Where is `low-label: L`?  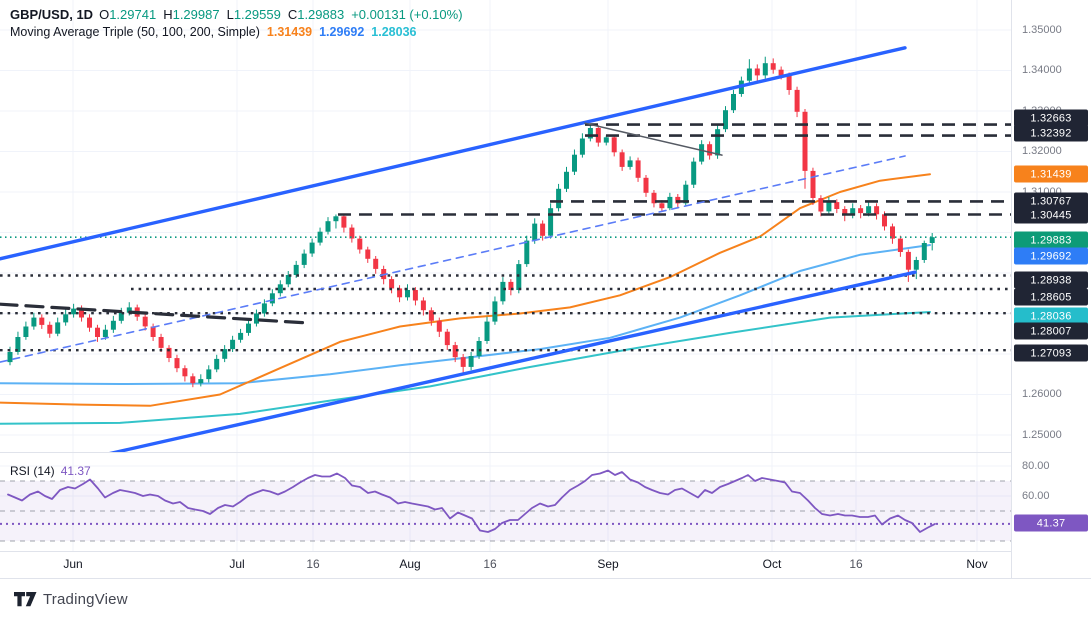
low-label: L is located at coordinates (230, 14).